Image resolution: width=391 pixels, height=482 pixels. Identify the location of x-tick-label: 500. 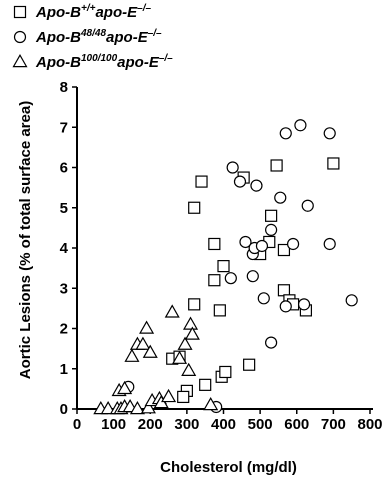
(260, 424).